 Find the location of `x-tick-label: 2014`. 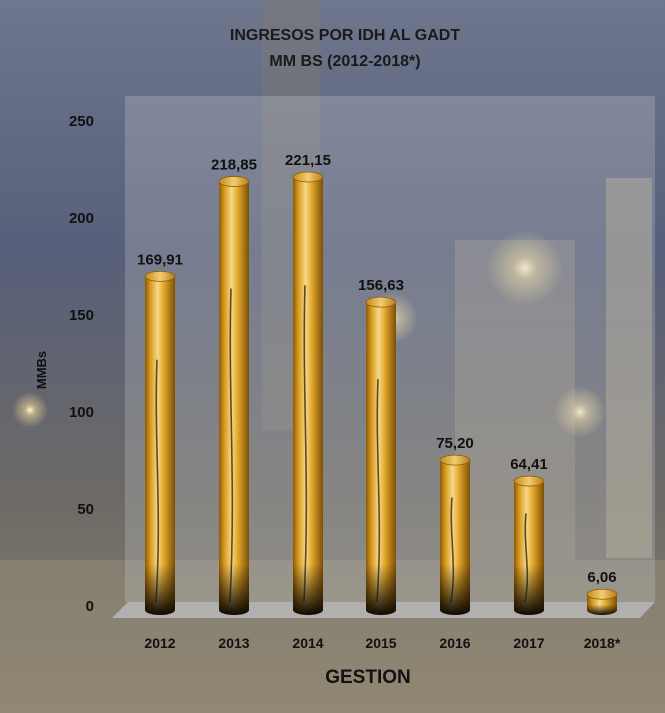

x-tick-label: 2014 is located at coordinates (307, 643).